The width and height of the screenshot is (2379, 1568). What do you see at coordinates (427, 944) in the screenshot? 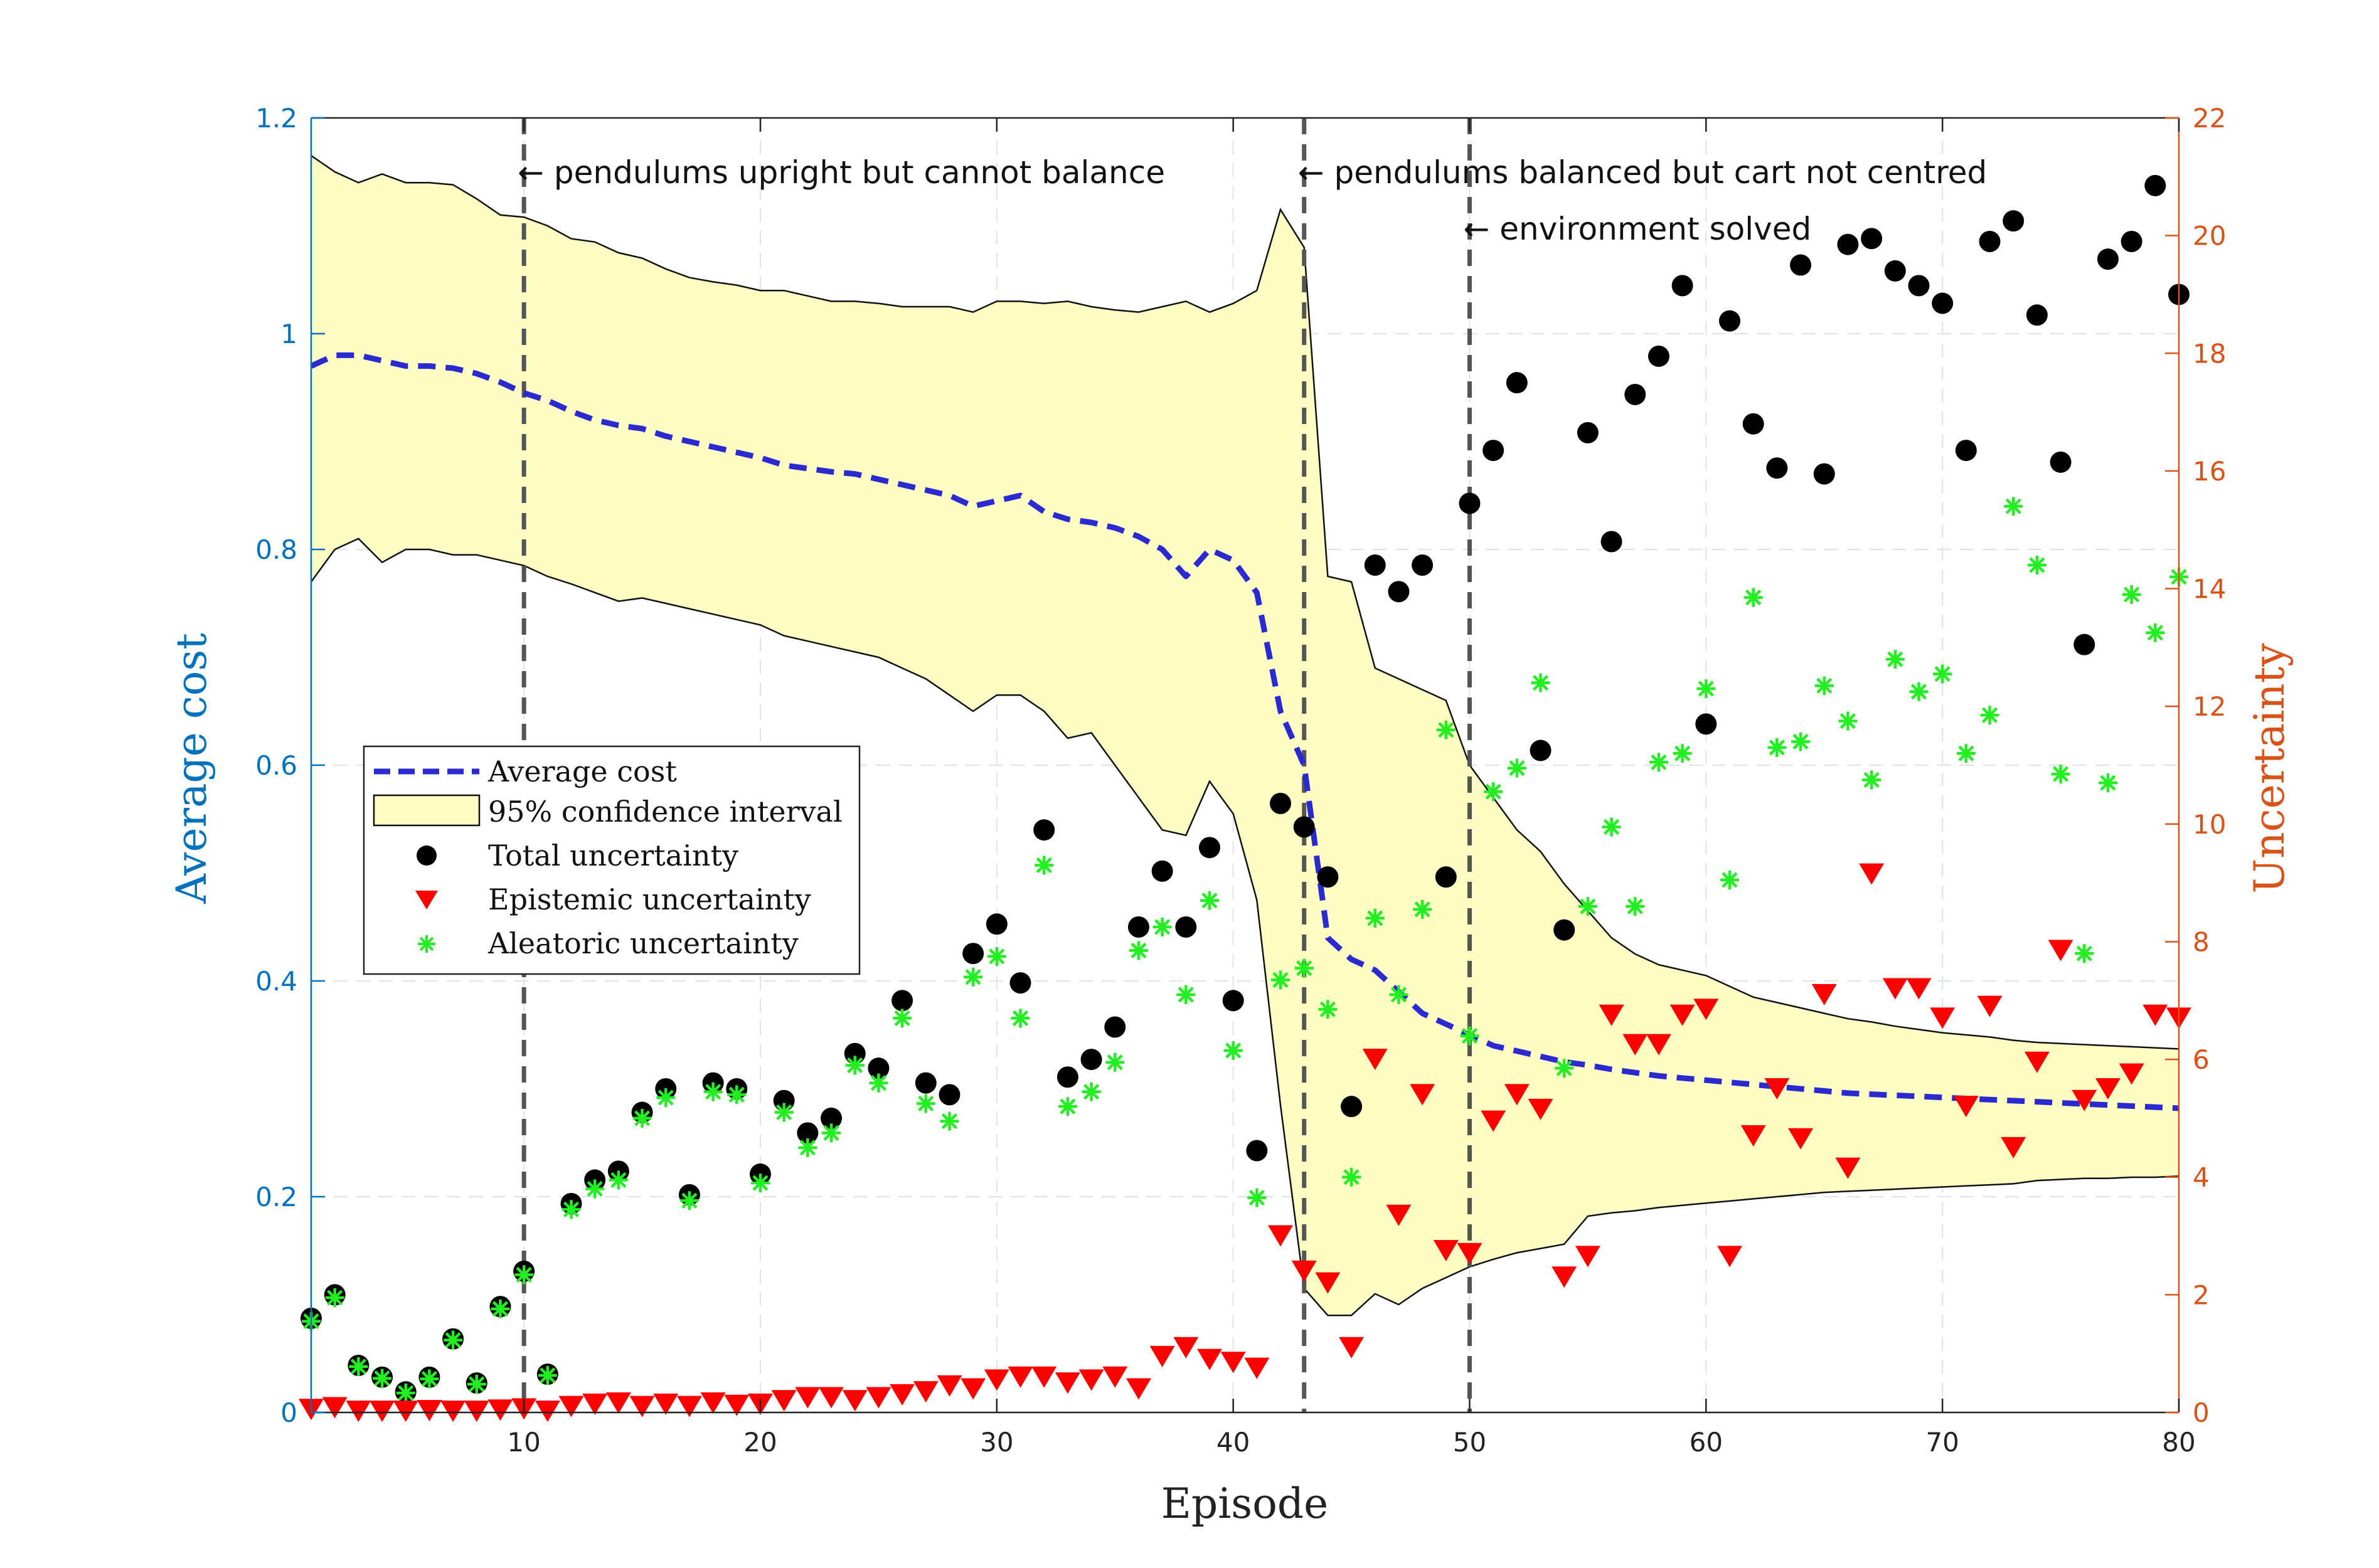
I see `legend-swatch-aleatoric` at bounding box center [427, 944].